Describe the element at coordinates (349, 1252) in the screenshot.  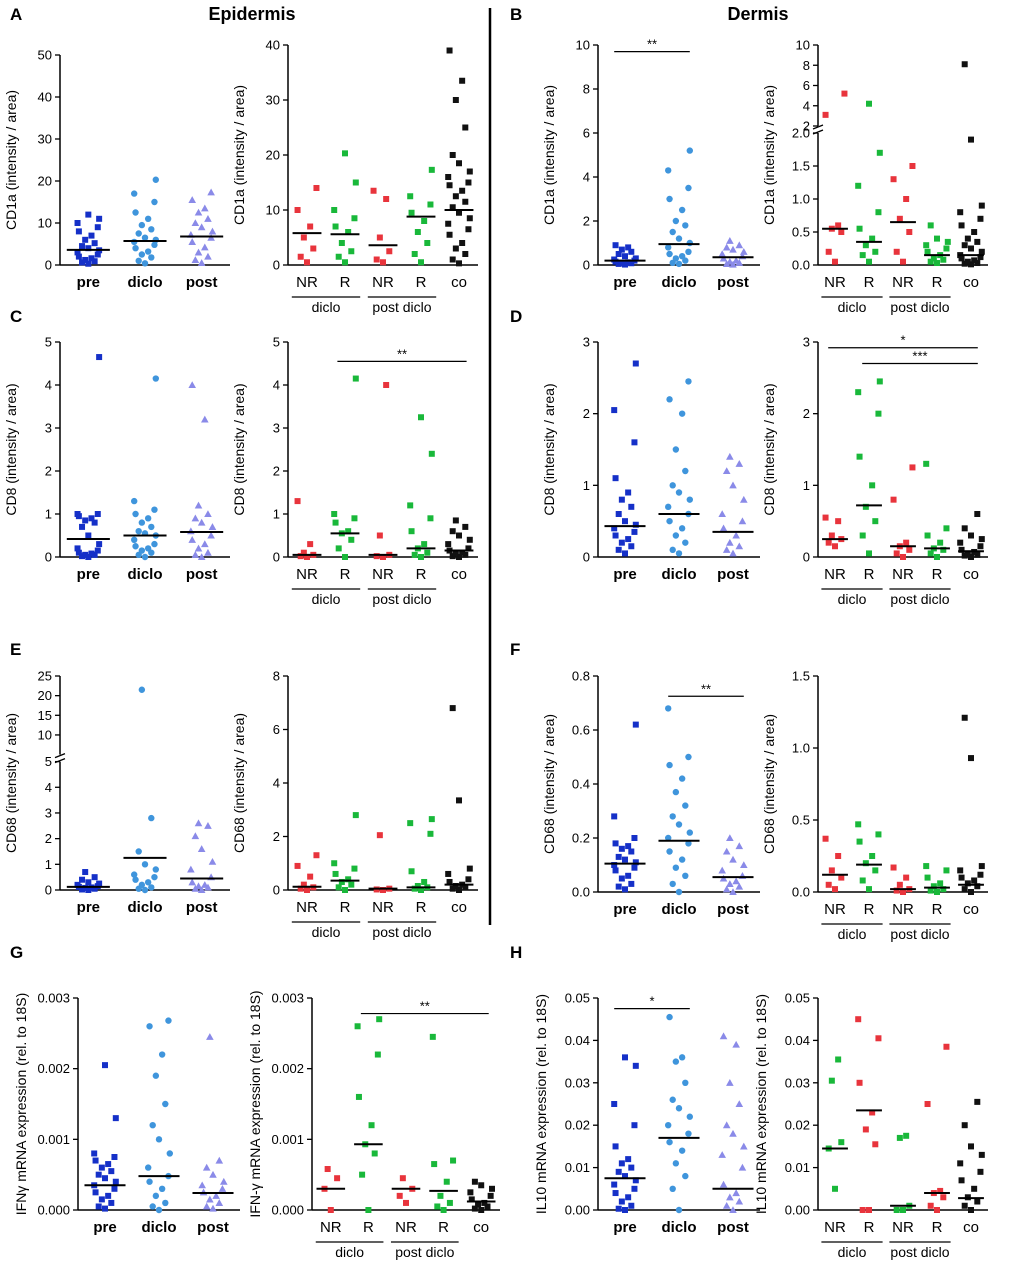
I see `subgroup-label: diclo` at that location.